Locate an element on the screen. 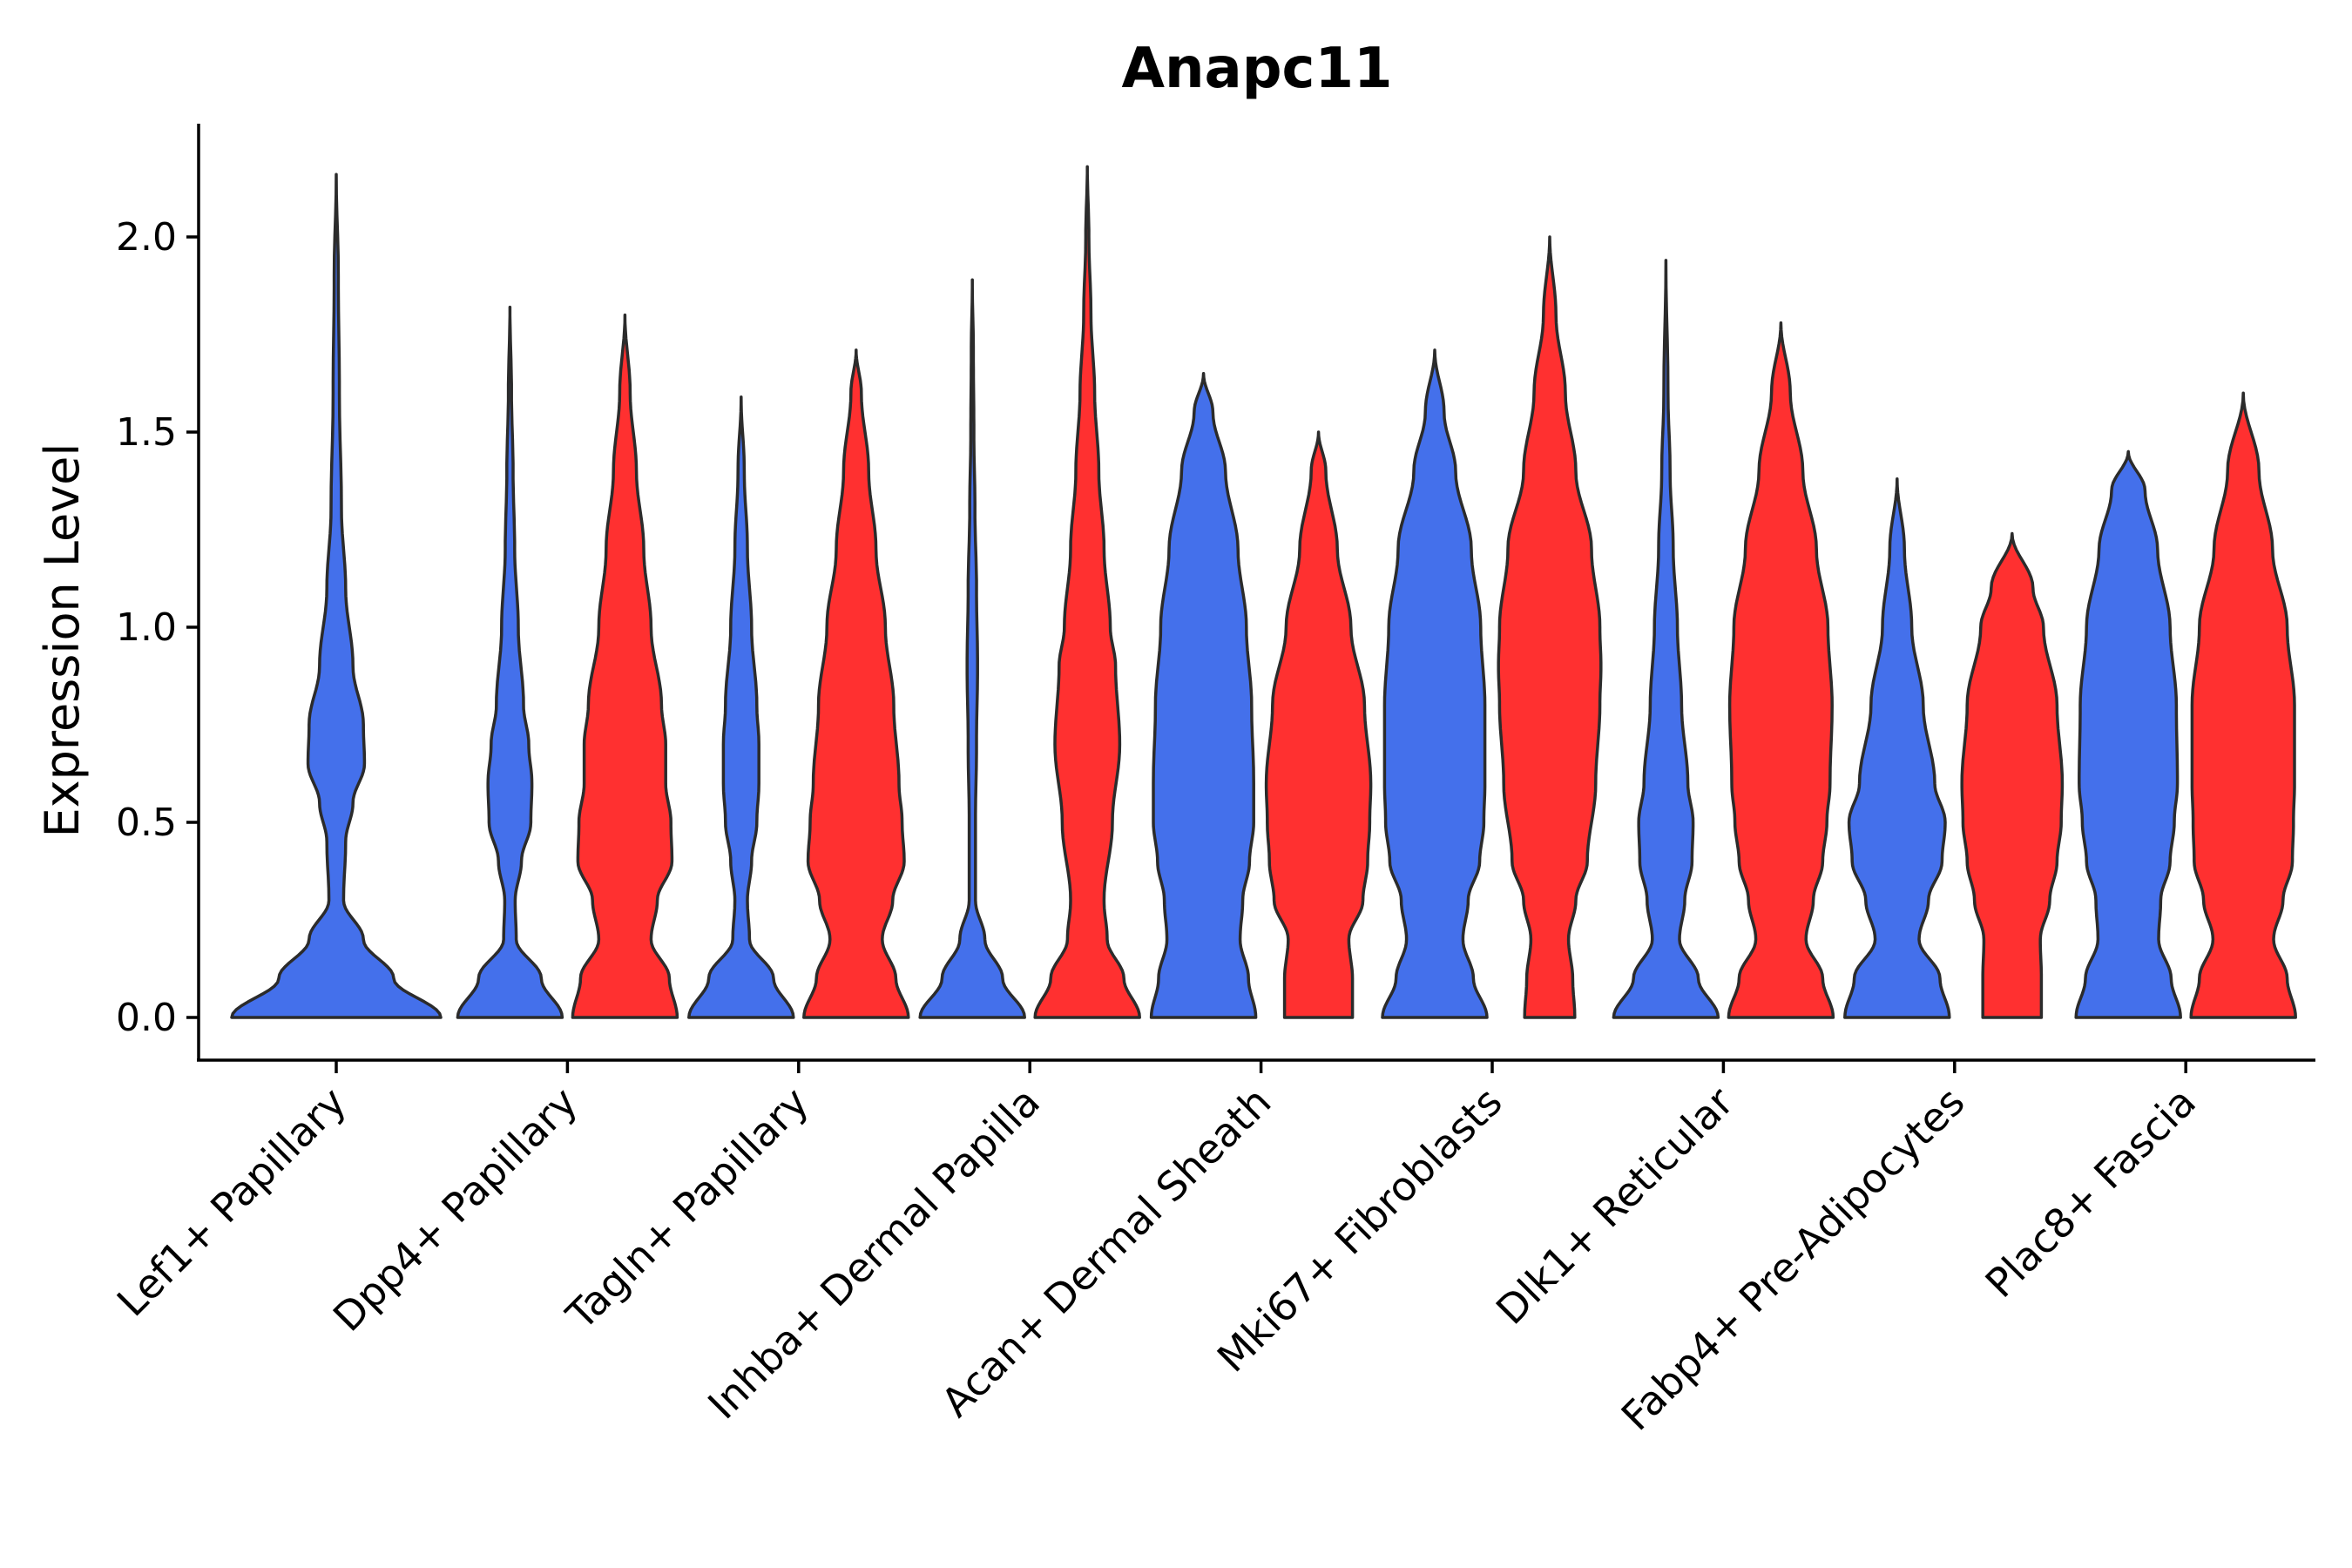 This screenshot has width=2352, height=1568. y-ticks: 0.0 0.5 1.0 1.5 2.0 is located at coordinates (157, 628).